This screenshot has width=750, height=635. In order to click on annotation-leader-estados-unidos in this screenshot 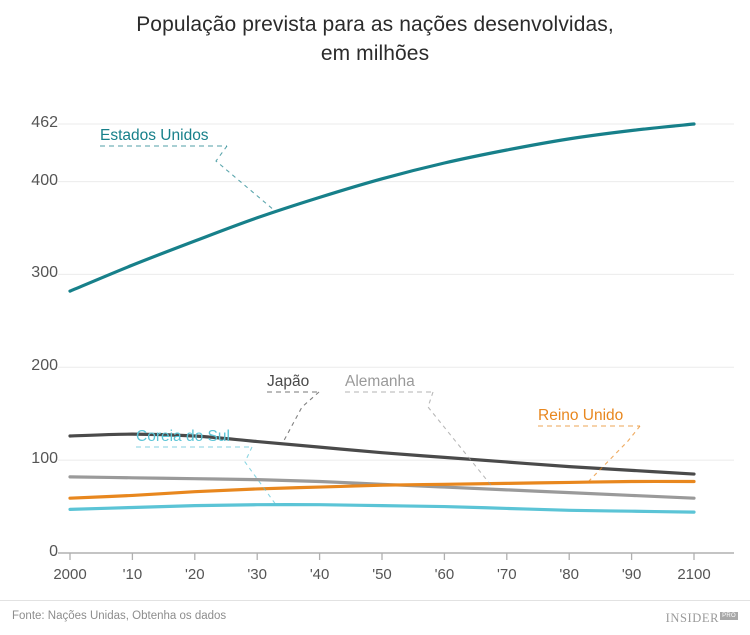, I will do `click(246, 179)`.